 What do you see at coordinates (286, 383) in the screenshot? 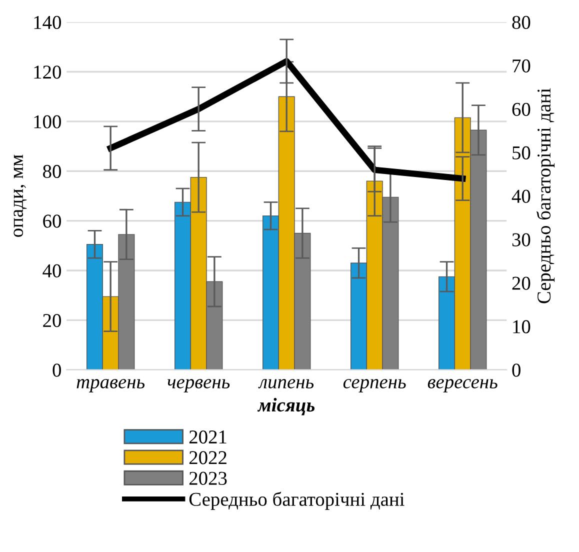
I see `x-tick-label: липень` at bounding box center [286, 383].